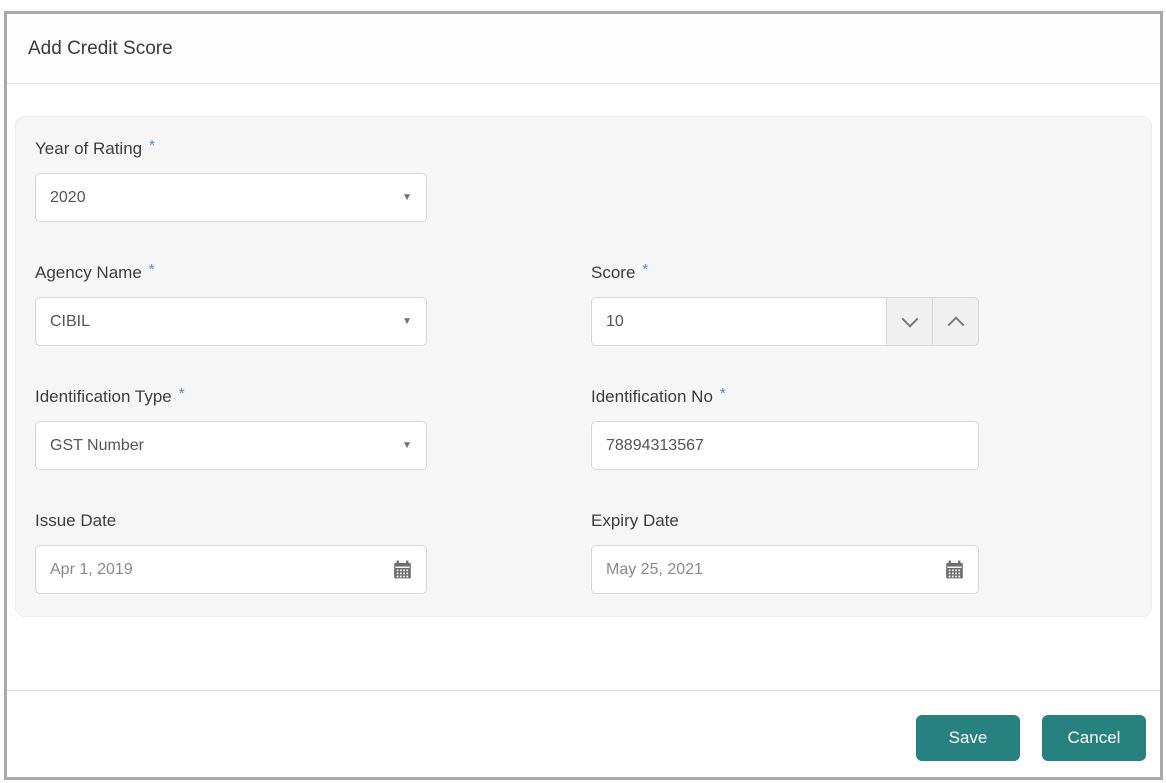 The image size is (1166, 783). I want to click on expiry-date-box, so click(785, 569).